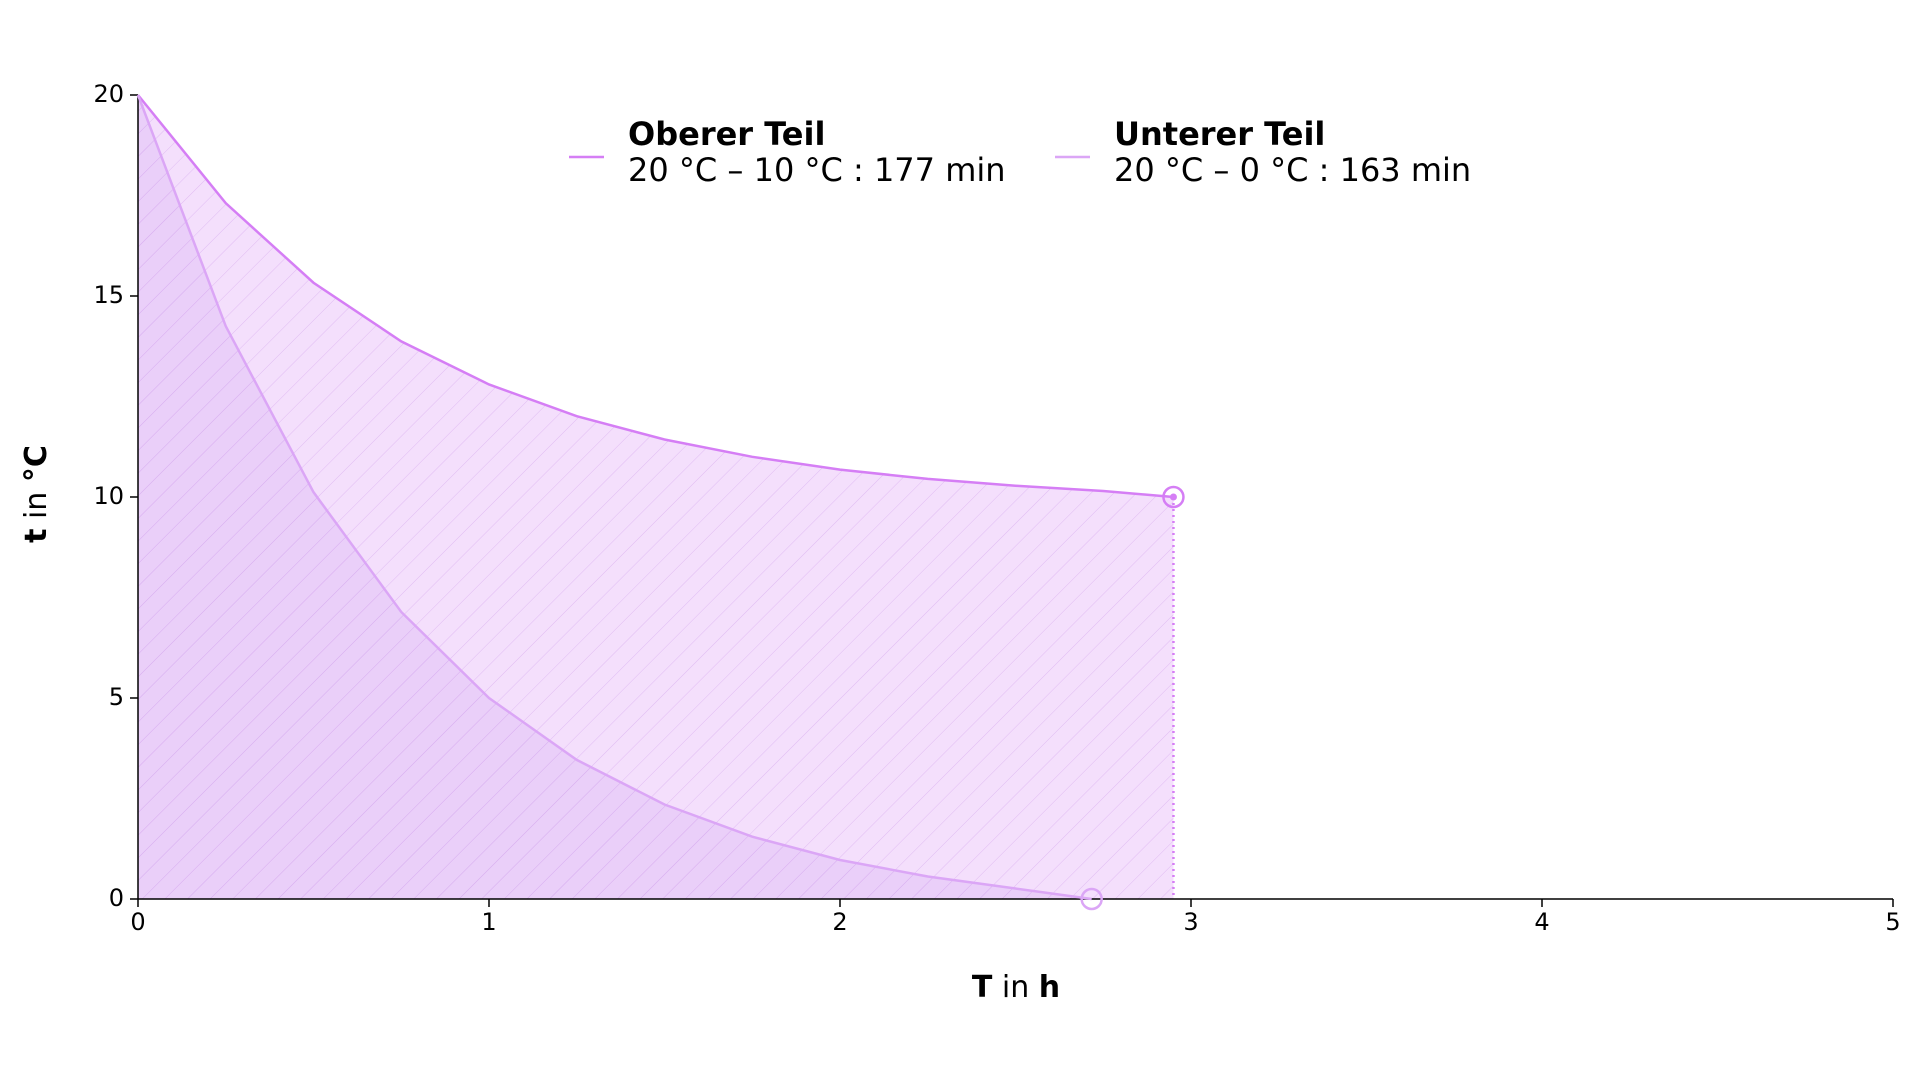  Describe the element at coordinates (116, 898) in the screenshot. I see `y-tick-label: 0` at that location.